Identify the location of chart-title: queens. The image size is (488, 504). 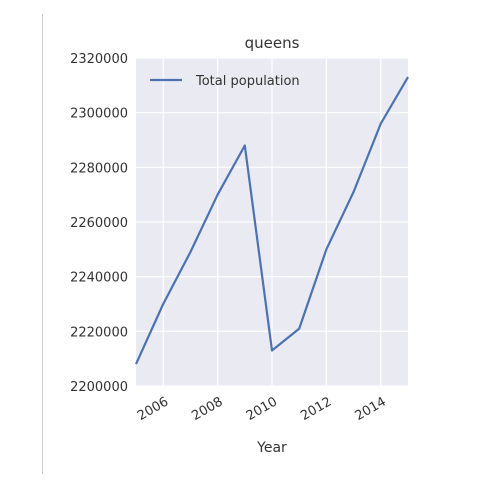
(272, 43).